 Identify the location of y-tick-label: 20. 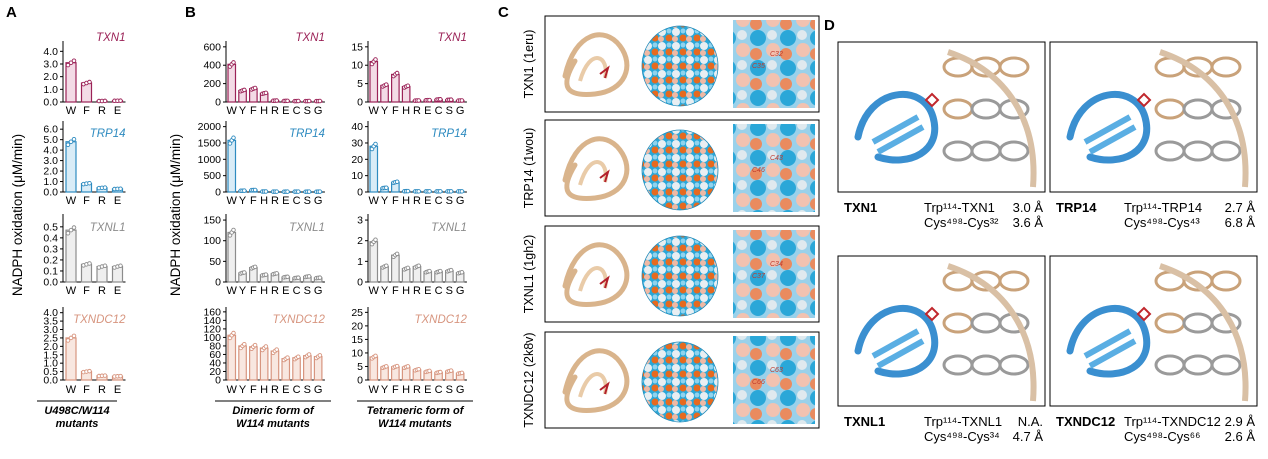
(357, 160).